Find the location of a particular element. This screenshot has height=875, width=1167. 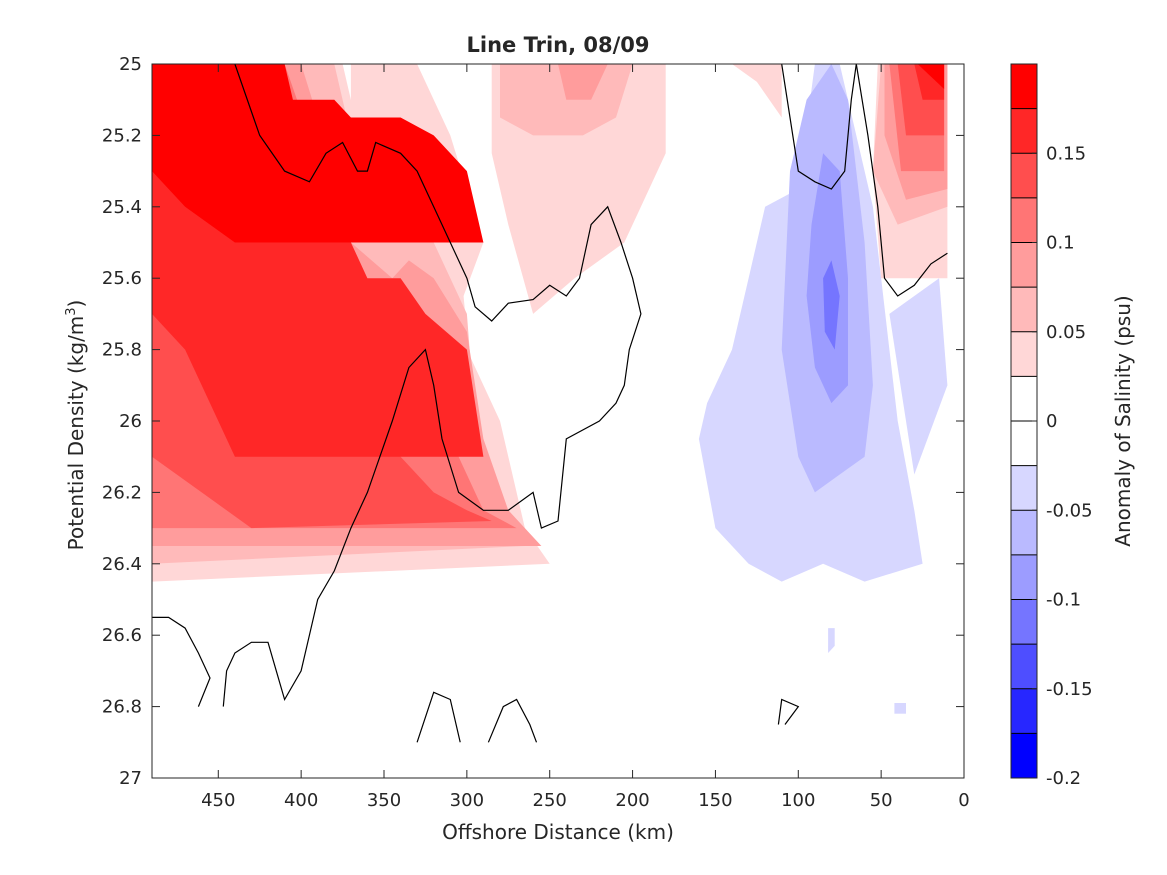

y-tick-label: 25.8 is located at coordinates (122, 350).